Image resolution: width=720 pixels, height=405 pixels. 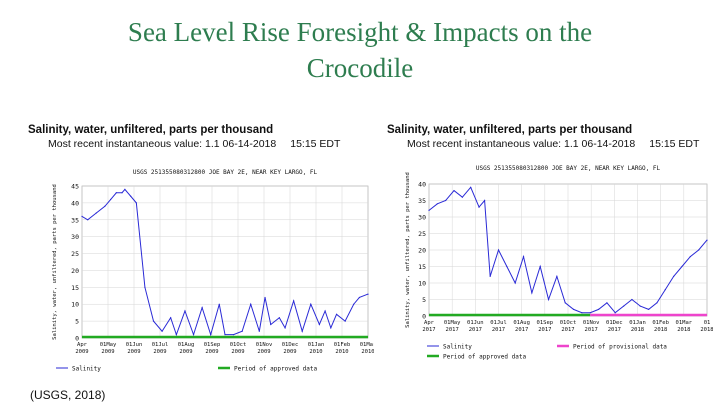 I want to click on x-tick-label: 01Oct, so click(x=568, y=323).